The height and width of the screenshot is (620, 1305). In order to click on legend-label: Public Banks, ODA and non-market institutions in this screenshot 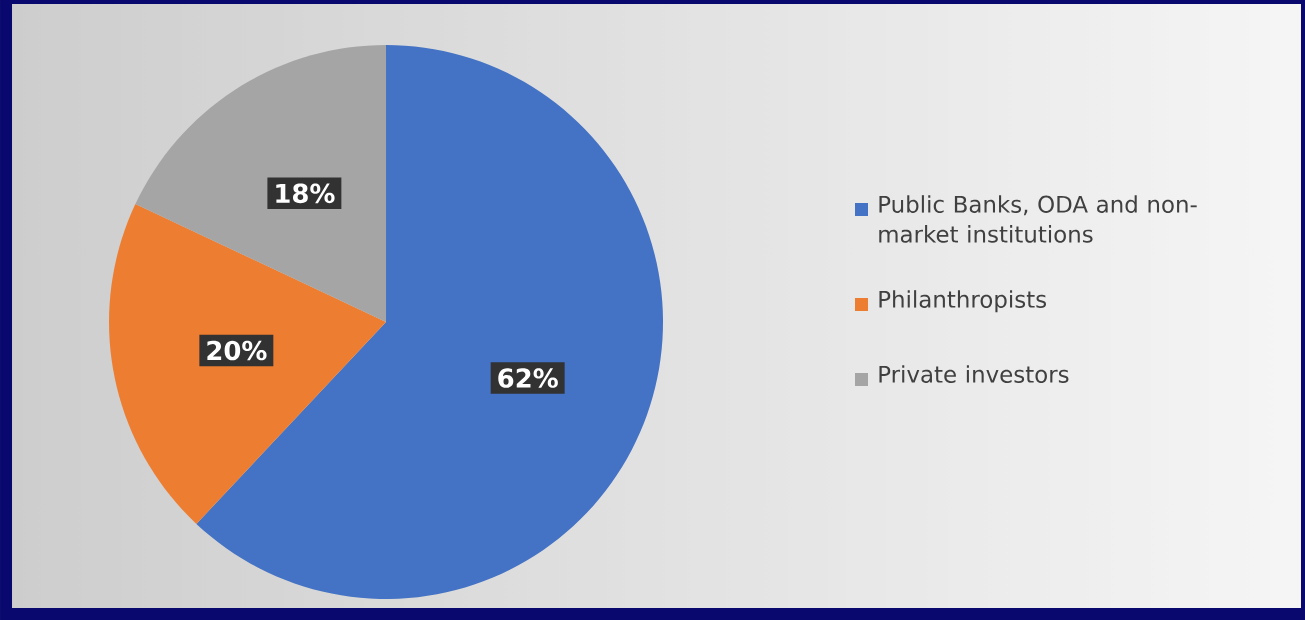, I will do `click(1038, 219)`.